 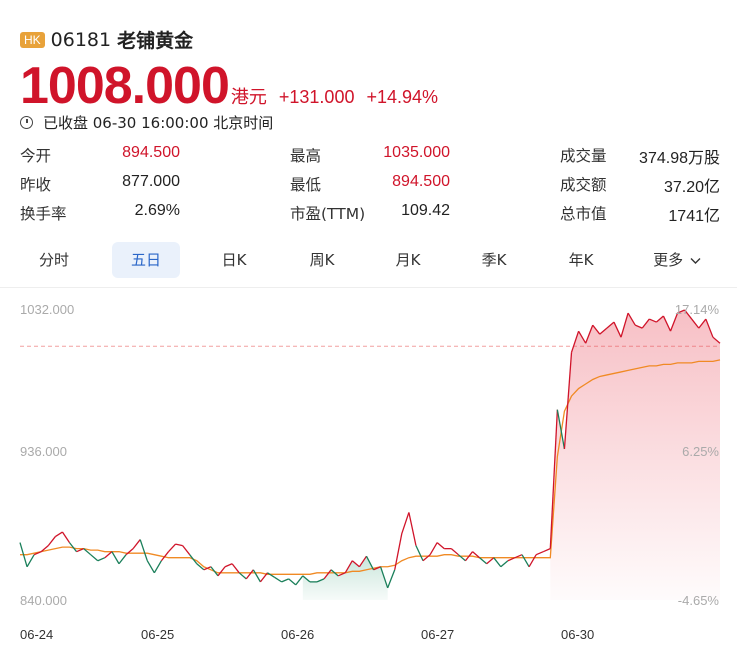 I want to click on chevron-down-icon, so click(x=695, y=260).